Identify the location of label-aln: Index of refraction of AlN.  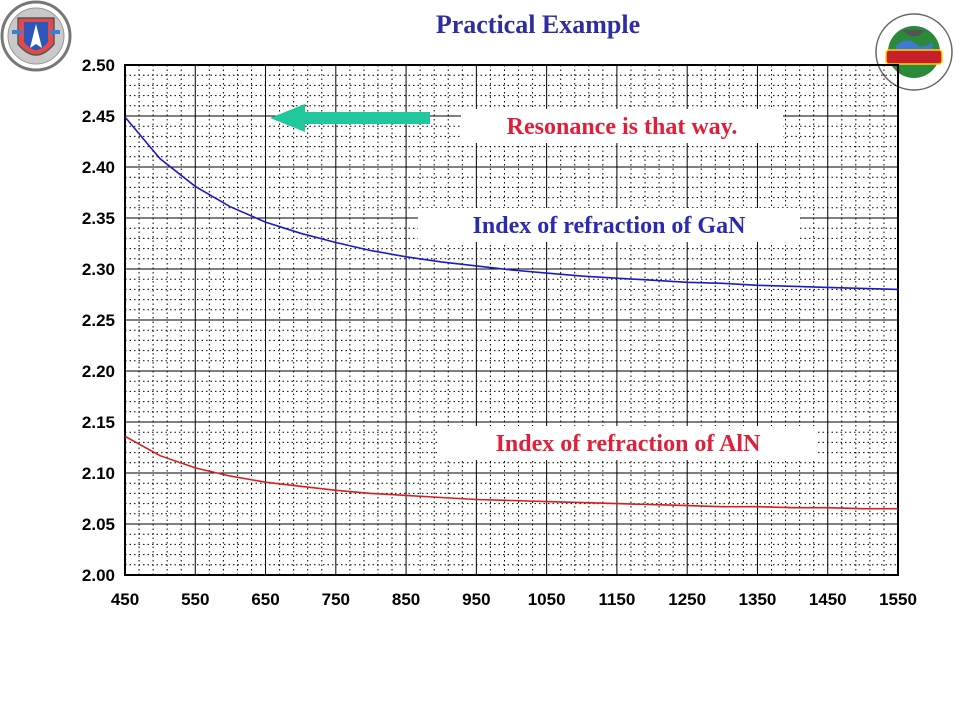
(629, 444).